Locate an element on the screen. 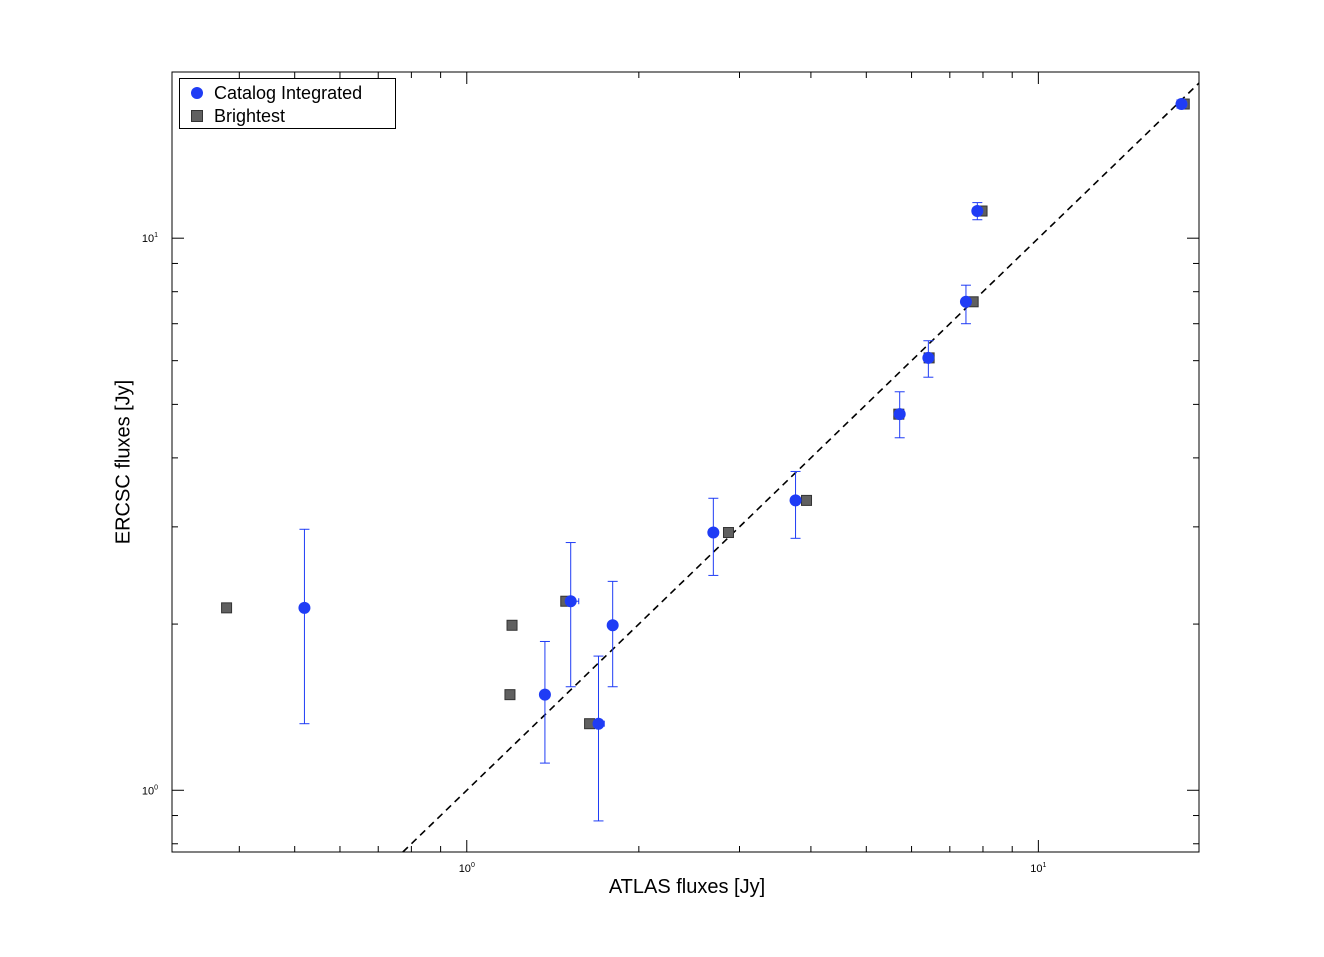  y-tick-label: 10¹ is located at coordinates (150, 238).